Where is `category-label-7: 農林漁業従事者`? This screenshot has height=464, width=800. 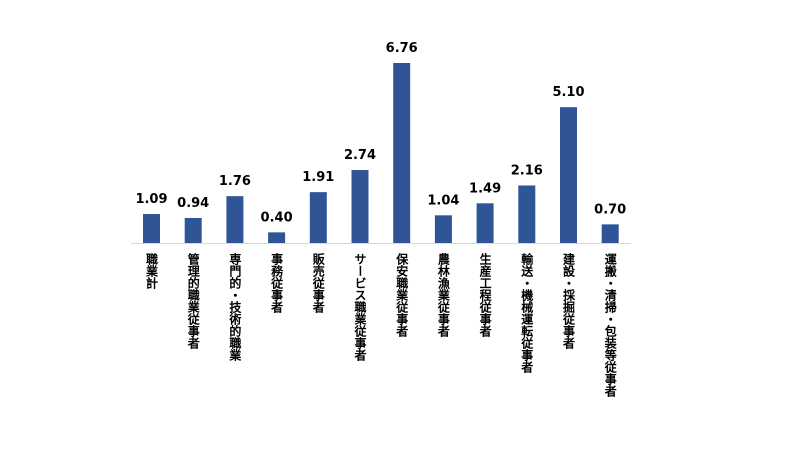
category-label-7: 農林漁業従事者 is located at coordinates (443, 295).